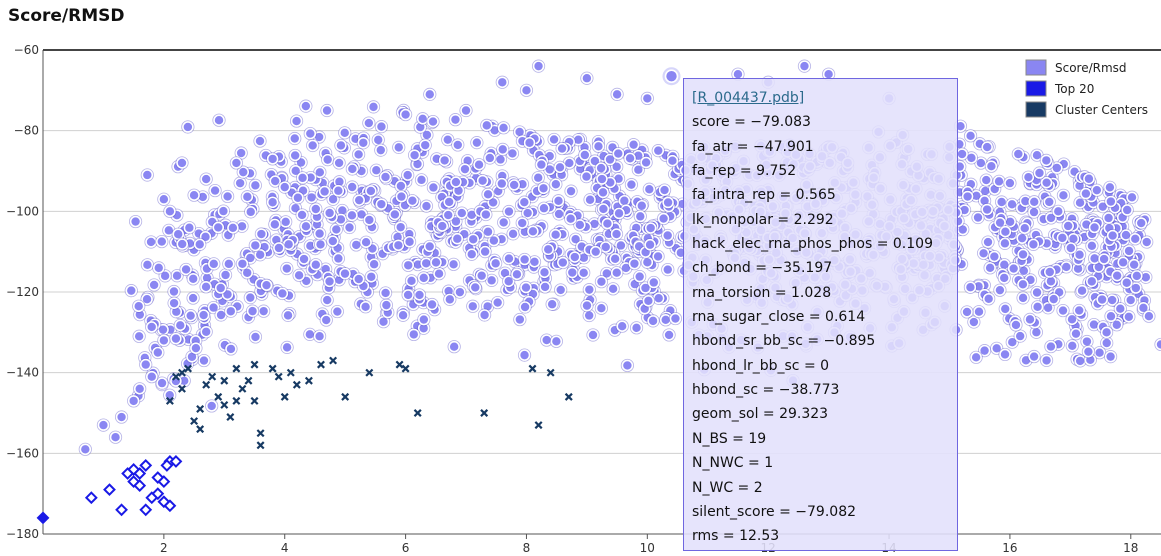  Describe the element at coordinates (1130, 548) in the screenshot. I see `x-tick-label: 18` at that location.